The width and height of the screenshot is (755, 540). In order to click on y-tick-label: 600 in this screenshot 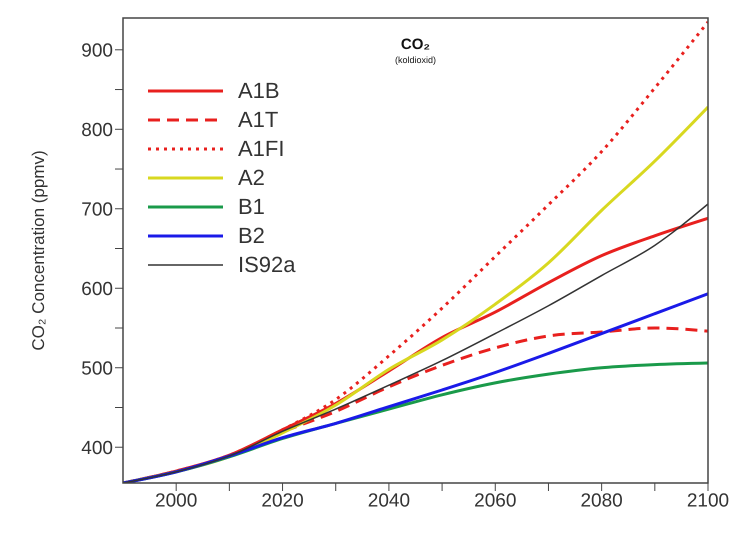, I will do `click(97, 289)`.